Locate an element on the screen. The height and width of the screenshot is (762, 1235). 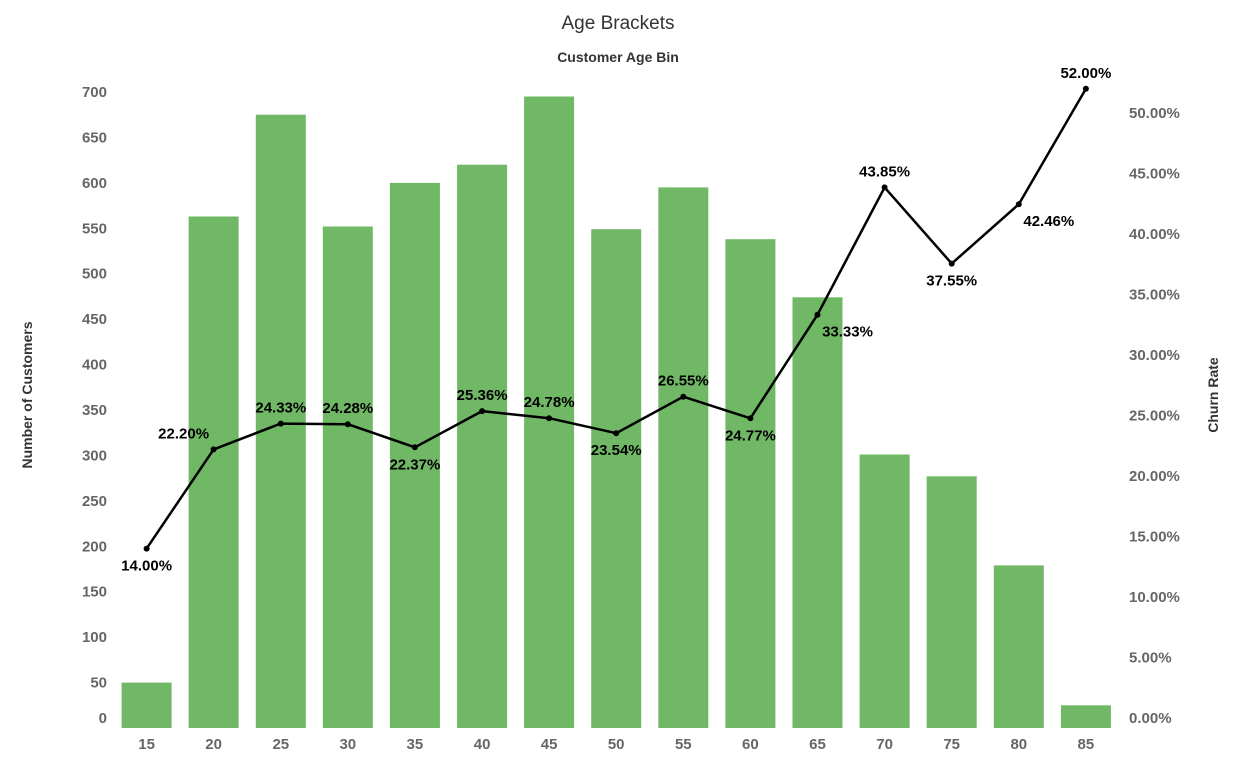
churn-data-label: 24.28% is located at coordinates (347, 408).